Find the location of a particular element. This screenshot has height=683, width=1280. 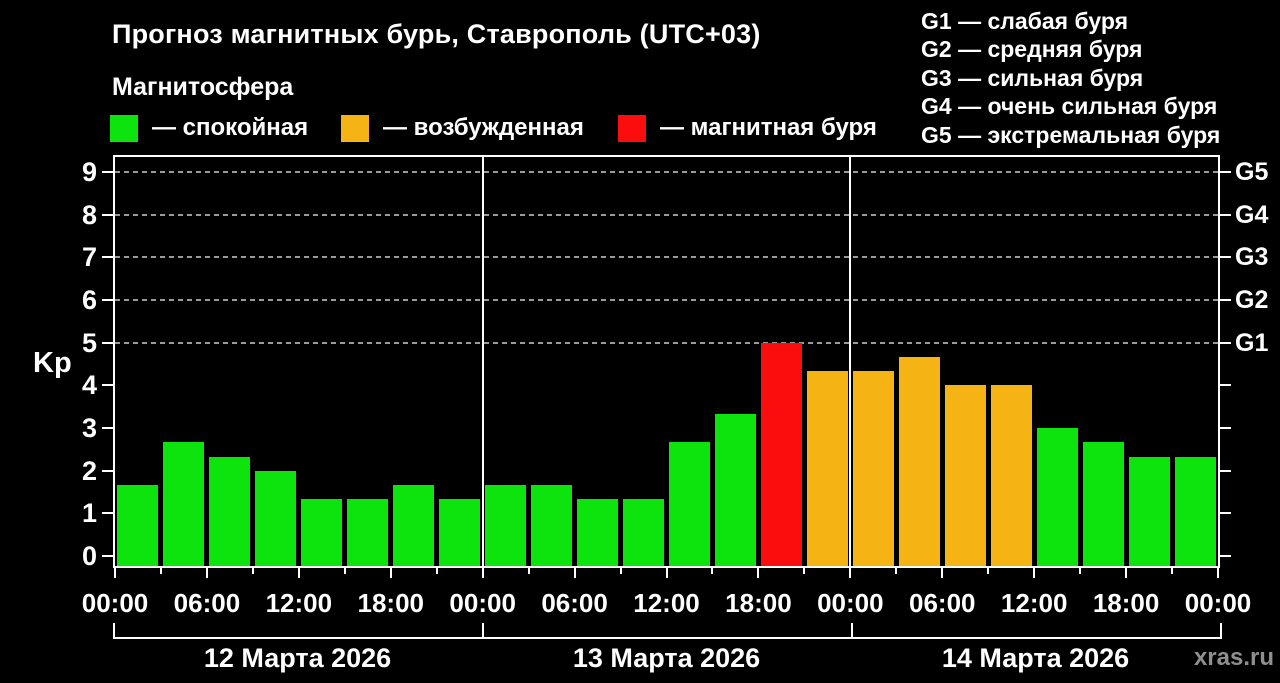

y-tick-label: 8 is located at coordinates (89, 214).